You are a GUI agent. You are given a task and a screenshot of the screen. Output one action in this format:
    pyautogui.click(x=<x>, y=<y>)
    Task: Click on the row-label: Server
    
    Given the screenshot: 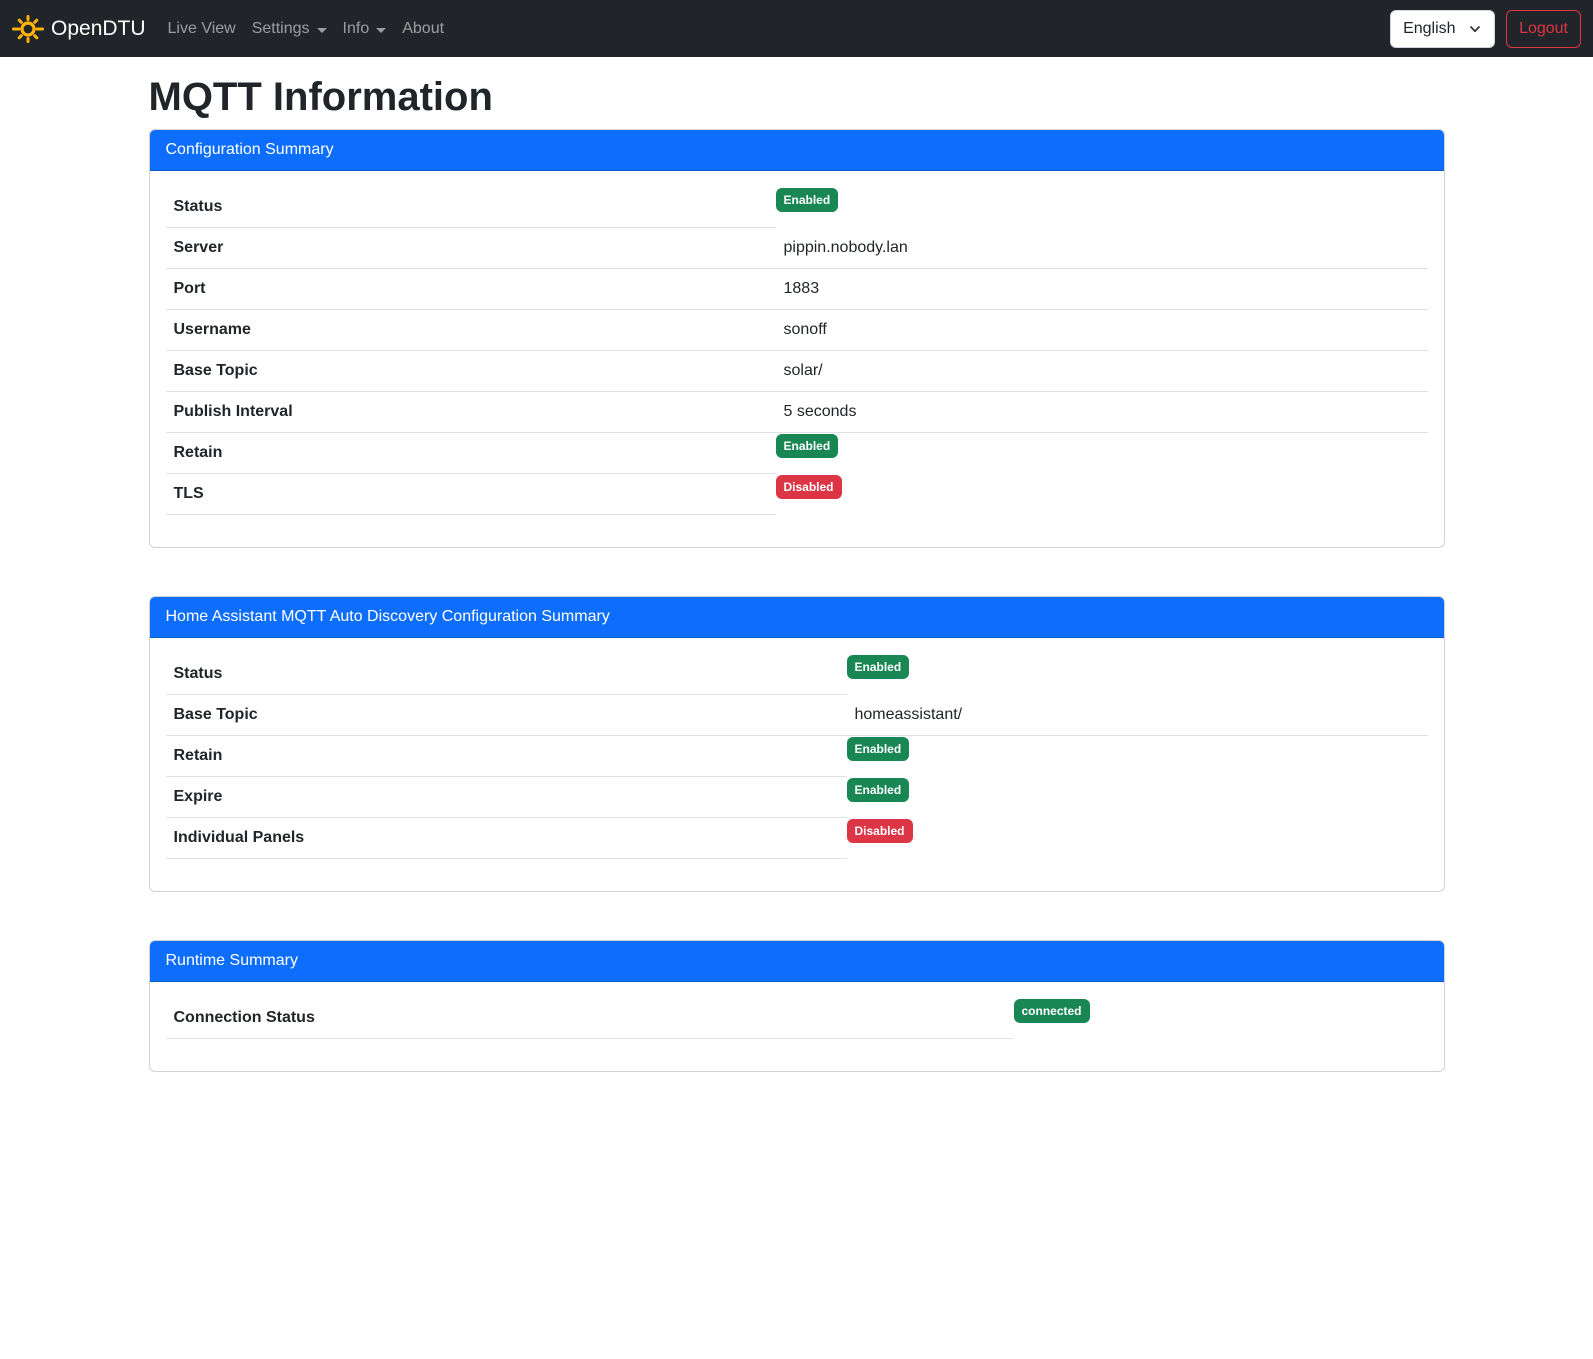 What is the action you would take?
    pyautogui.click(x=470, y=248)
    